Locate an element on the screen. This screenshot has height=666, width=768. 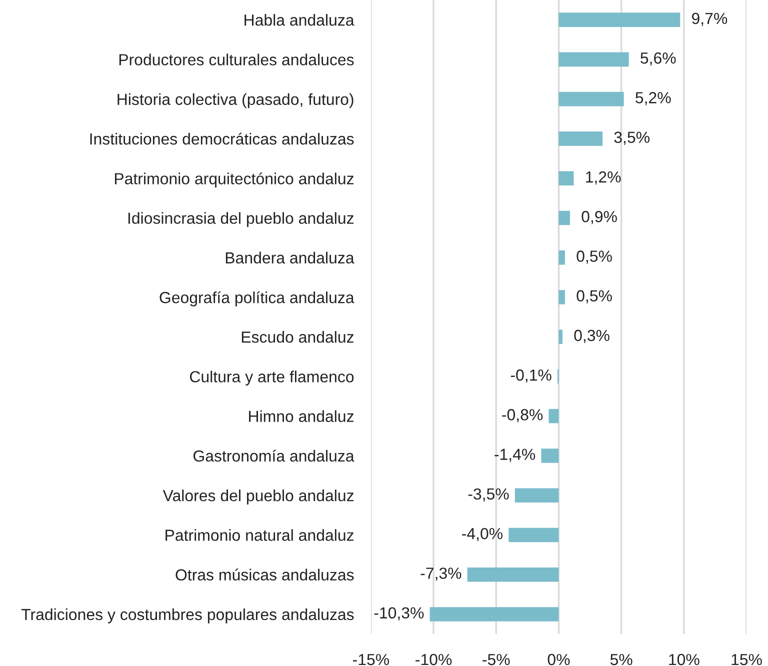
y-tick-label: Geografía política andaluza is located at coordinates (257, 298).